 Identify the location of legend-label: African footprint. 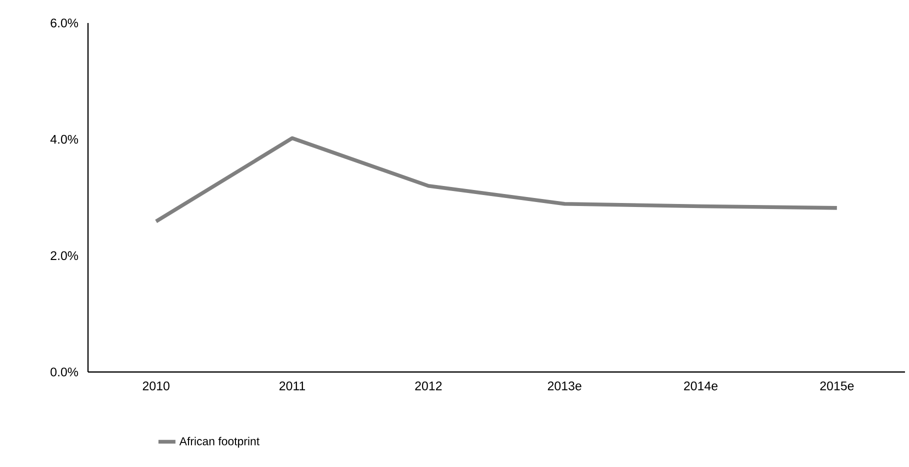
(219, 442).